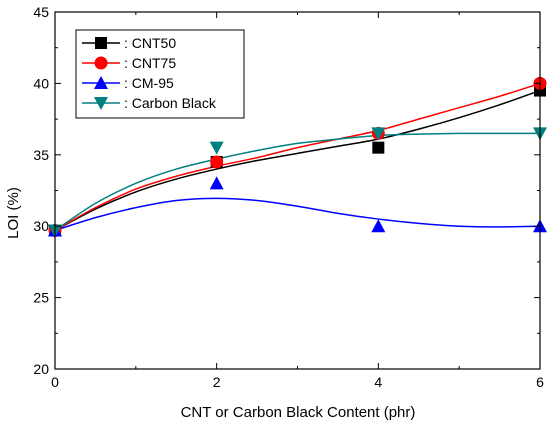 This screenshot has width=550, height=428. I want to click on x-tick-label: 6, so click(540, 382).